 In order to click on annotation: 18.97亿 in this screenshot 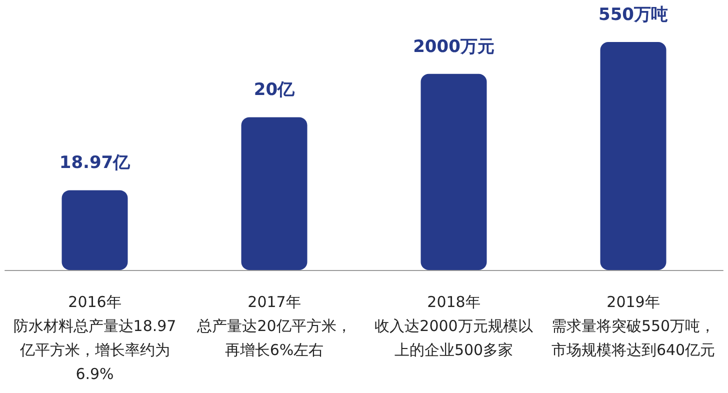, I will do `click(95, 163)`.